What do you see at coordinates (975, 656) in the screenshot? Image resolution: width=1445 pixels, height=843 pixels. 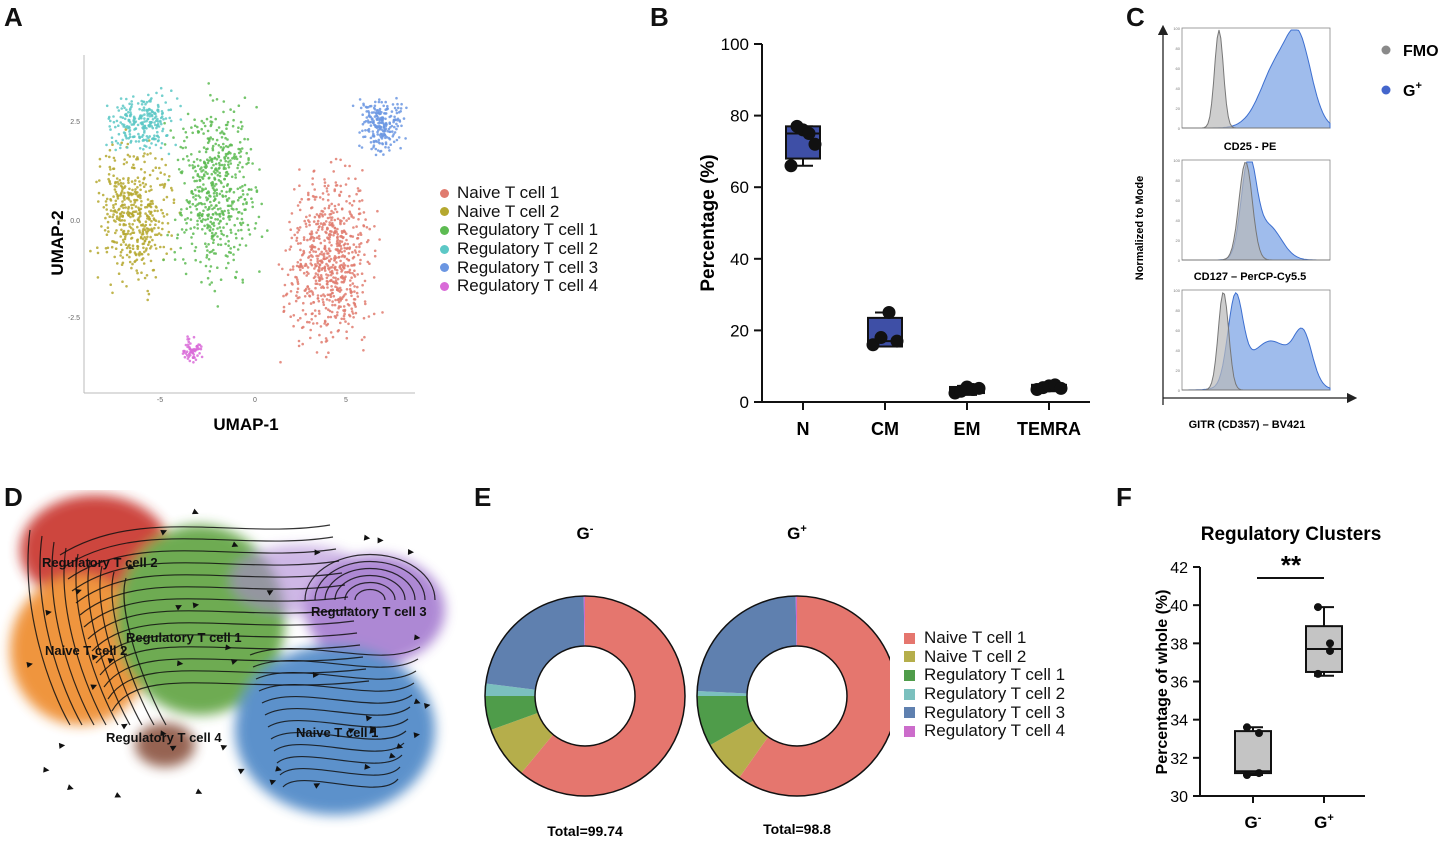 I see `legend-label: Naive T cell 2` at bounding box center [975, 656].